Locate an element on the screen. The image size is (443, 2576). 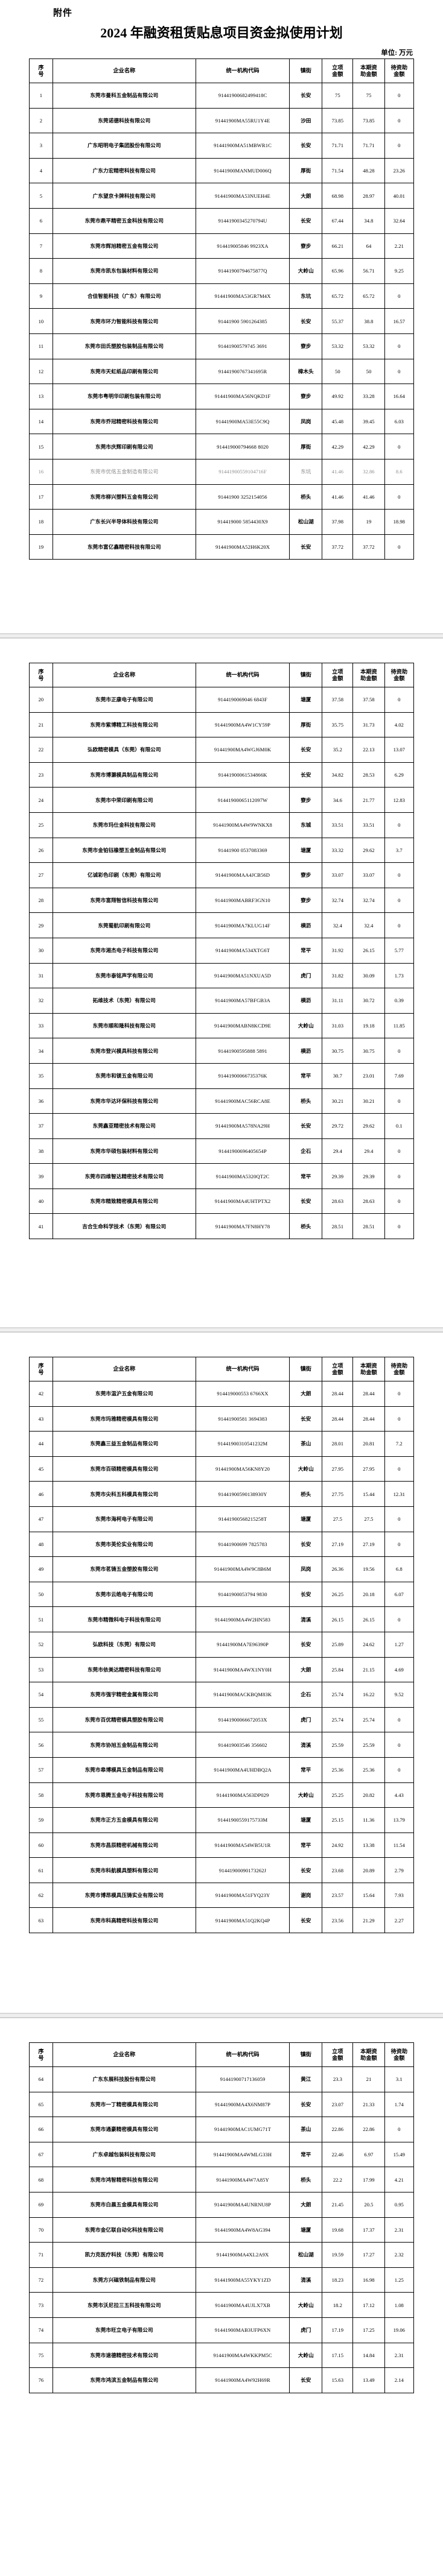
cell-project-amount: 22.2 is located at coordinates (338, 2179).